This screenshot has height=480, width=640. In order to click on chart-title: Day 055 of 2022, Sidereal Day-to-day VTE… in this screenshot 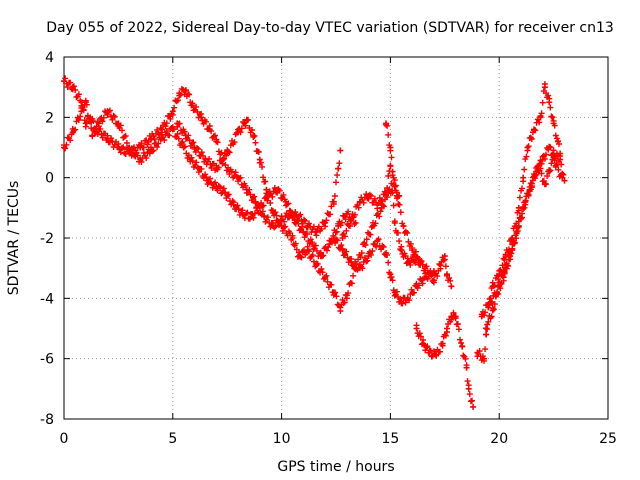, I will do `click(330, 28)`.